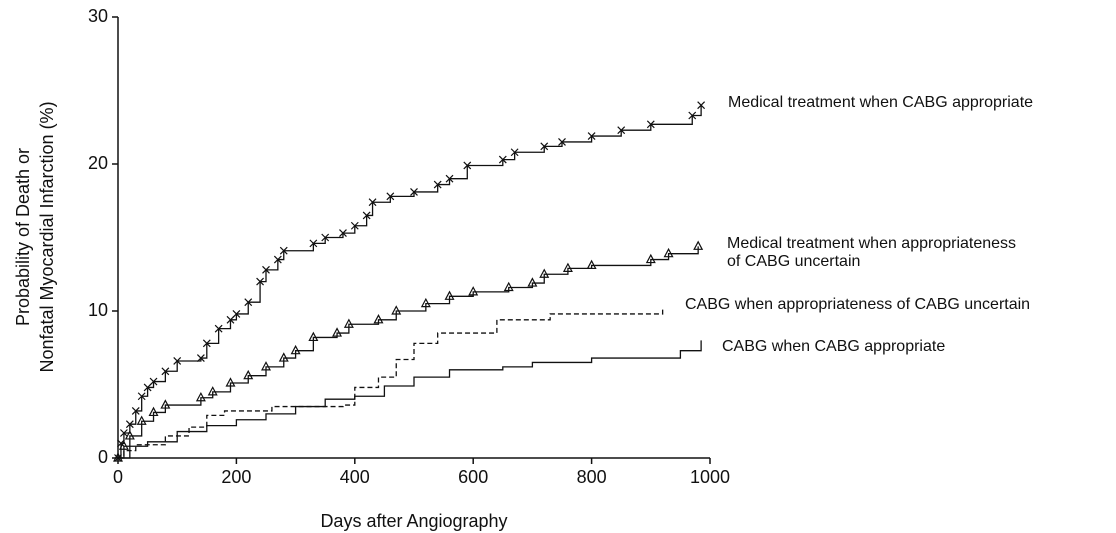  Describe the element at coordinates (355, 477) in the screenshot. I see `x-tick-label: 400` at that location.